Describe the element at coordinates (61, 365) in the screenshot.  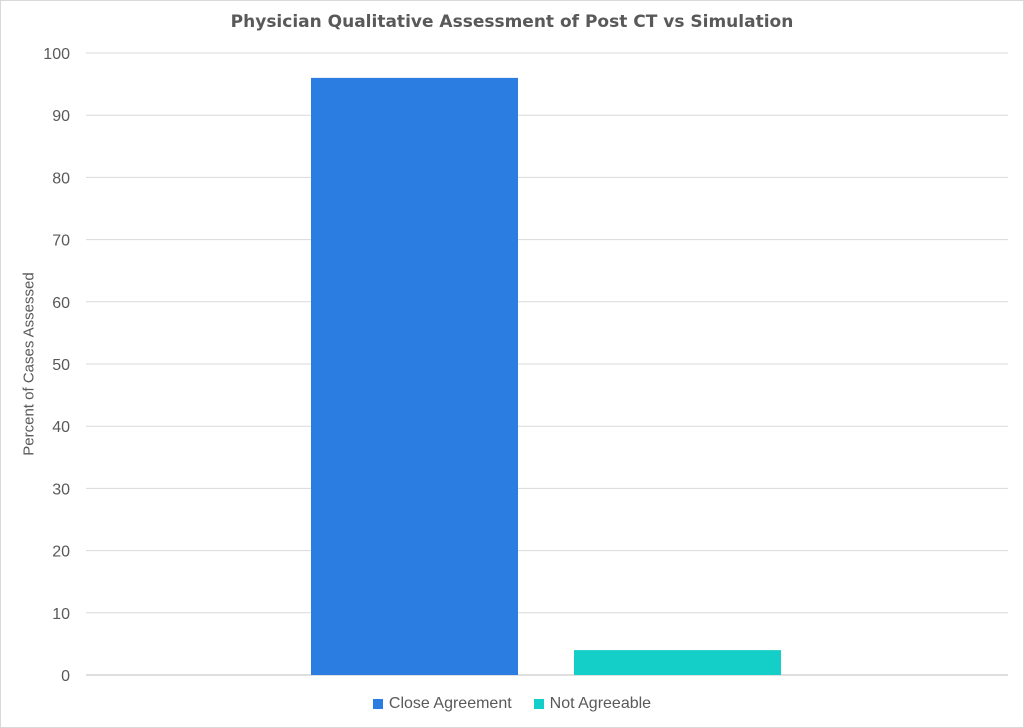
I see `y-tick-label: 50` at that location.